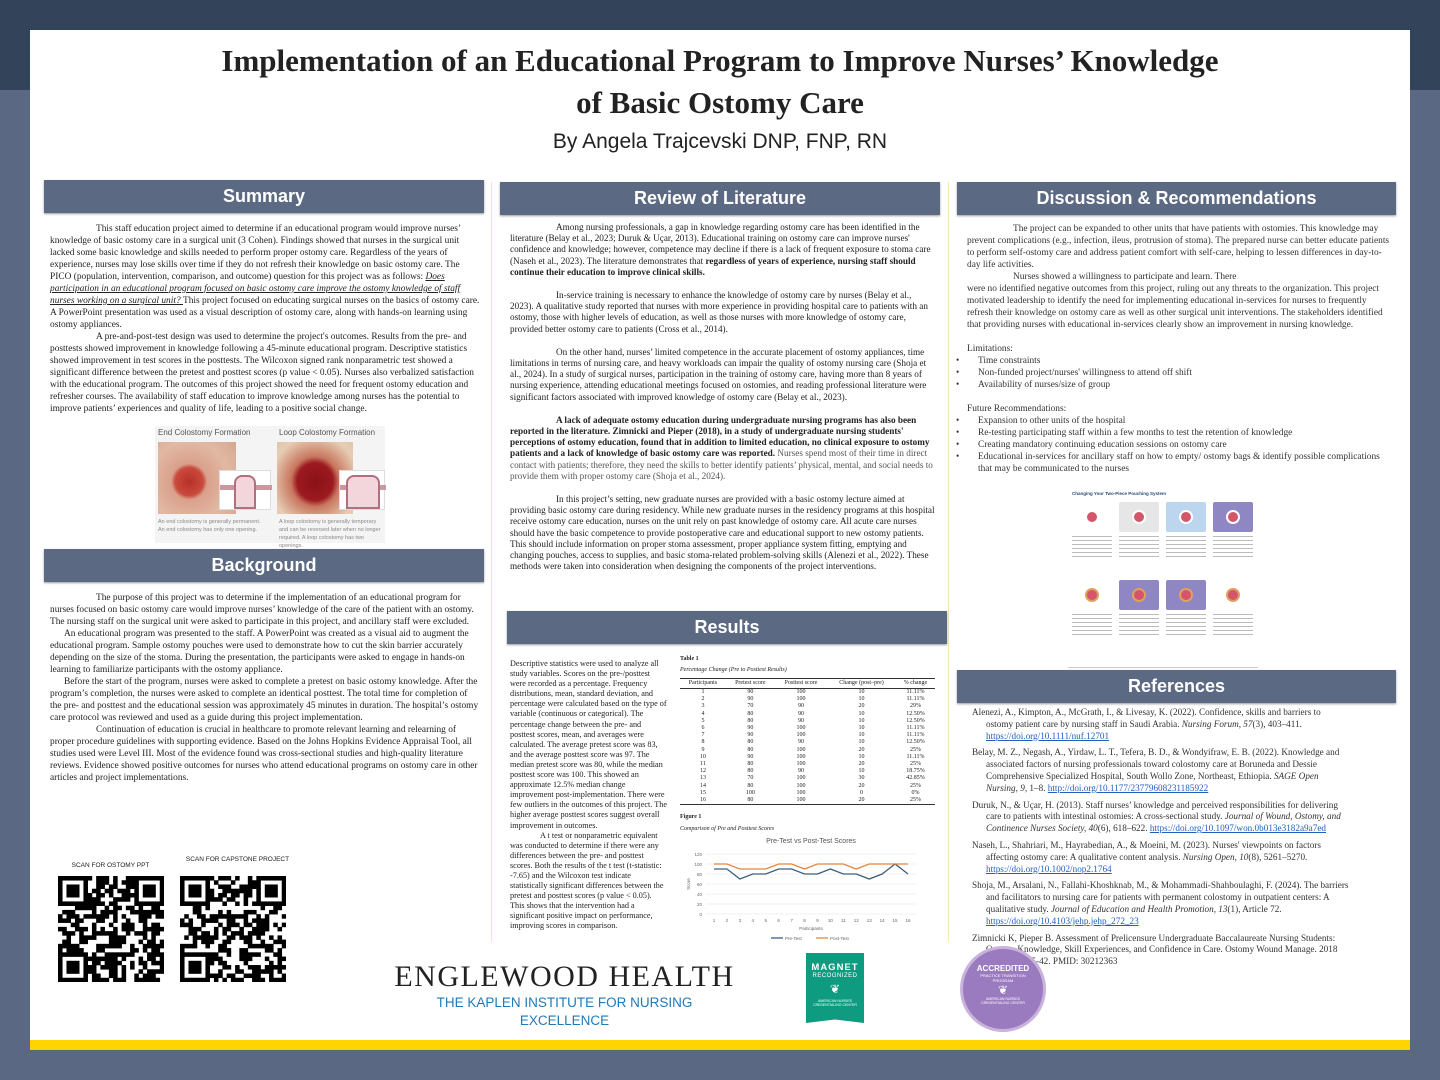  I want to click on table-cell: 0, so click(862, 792).